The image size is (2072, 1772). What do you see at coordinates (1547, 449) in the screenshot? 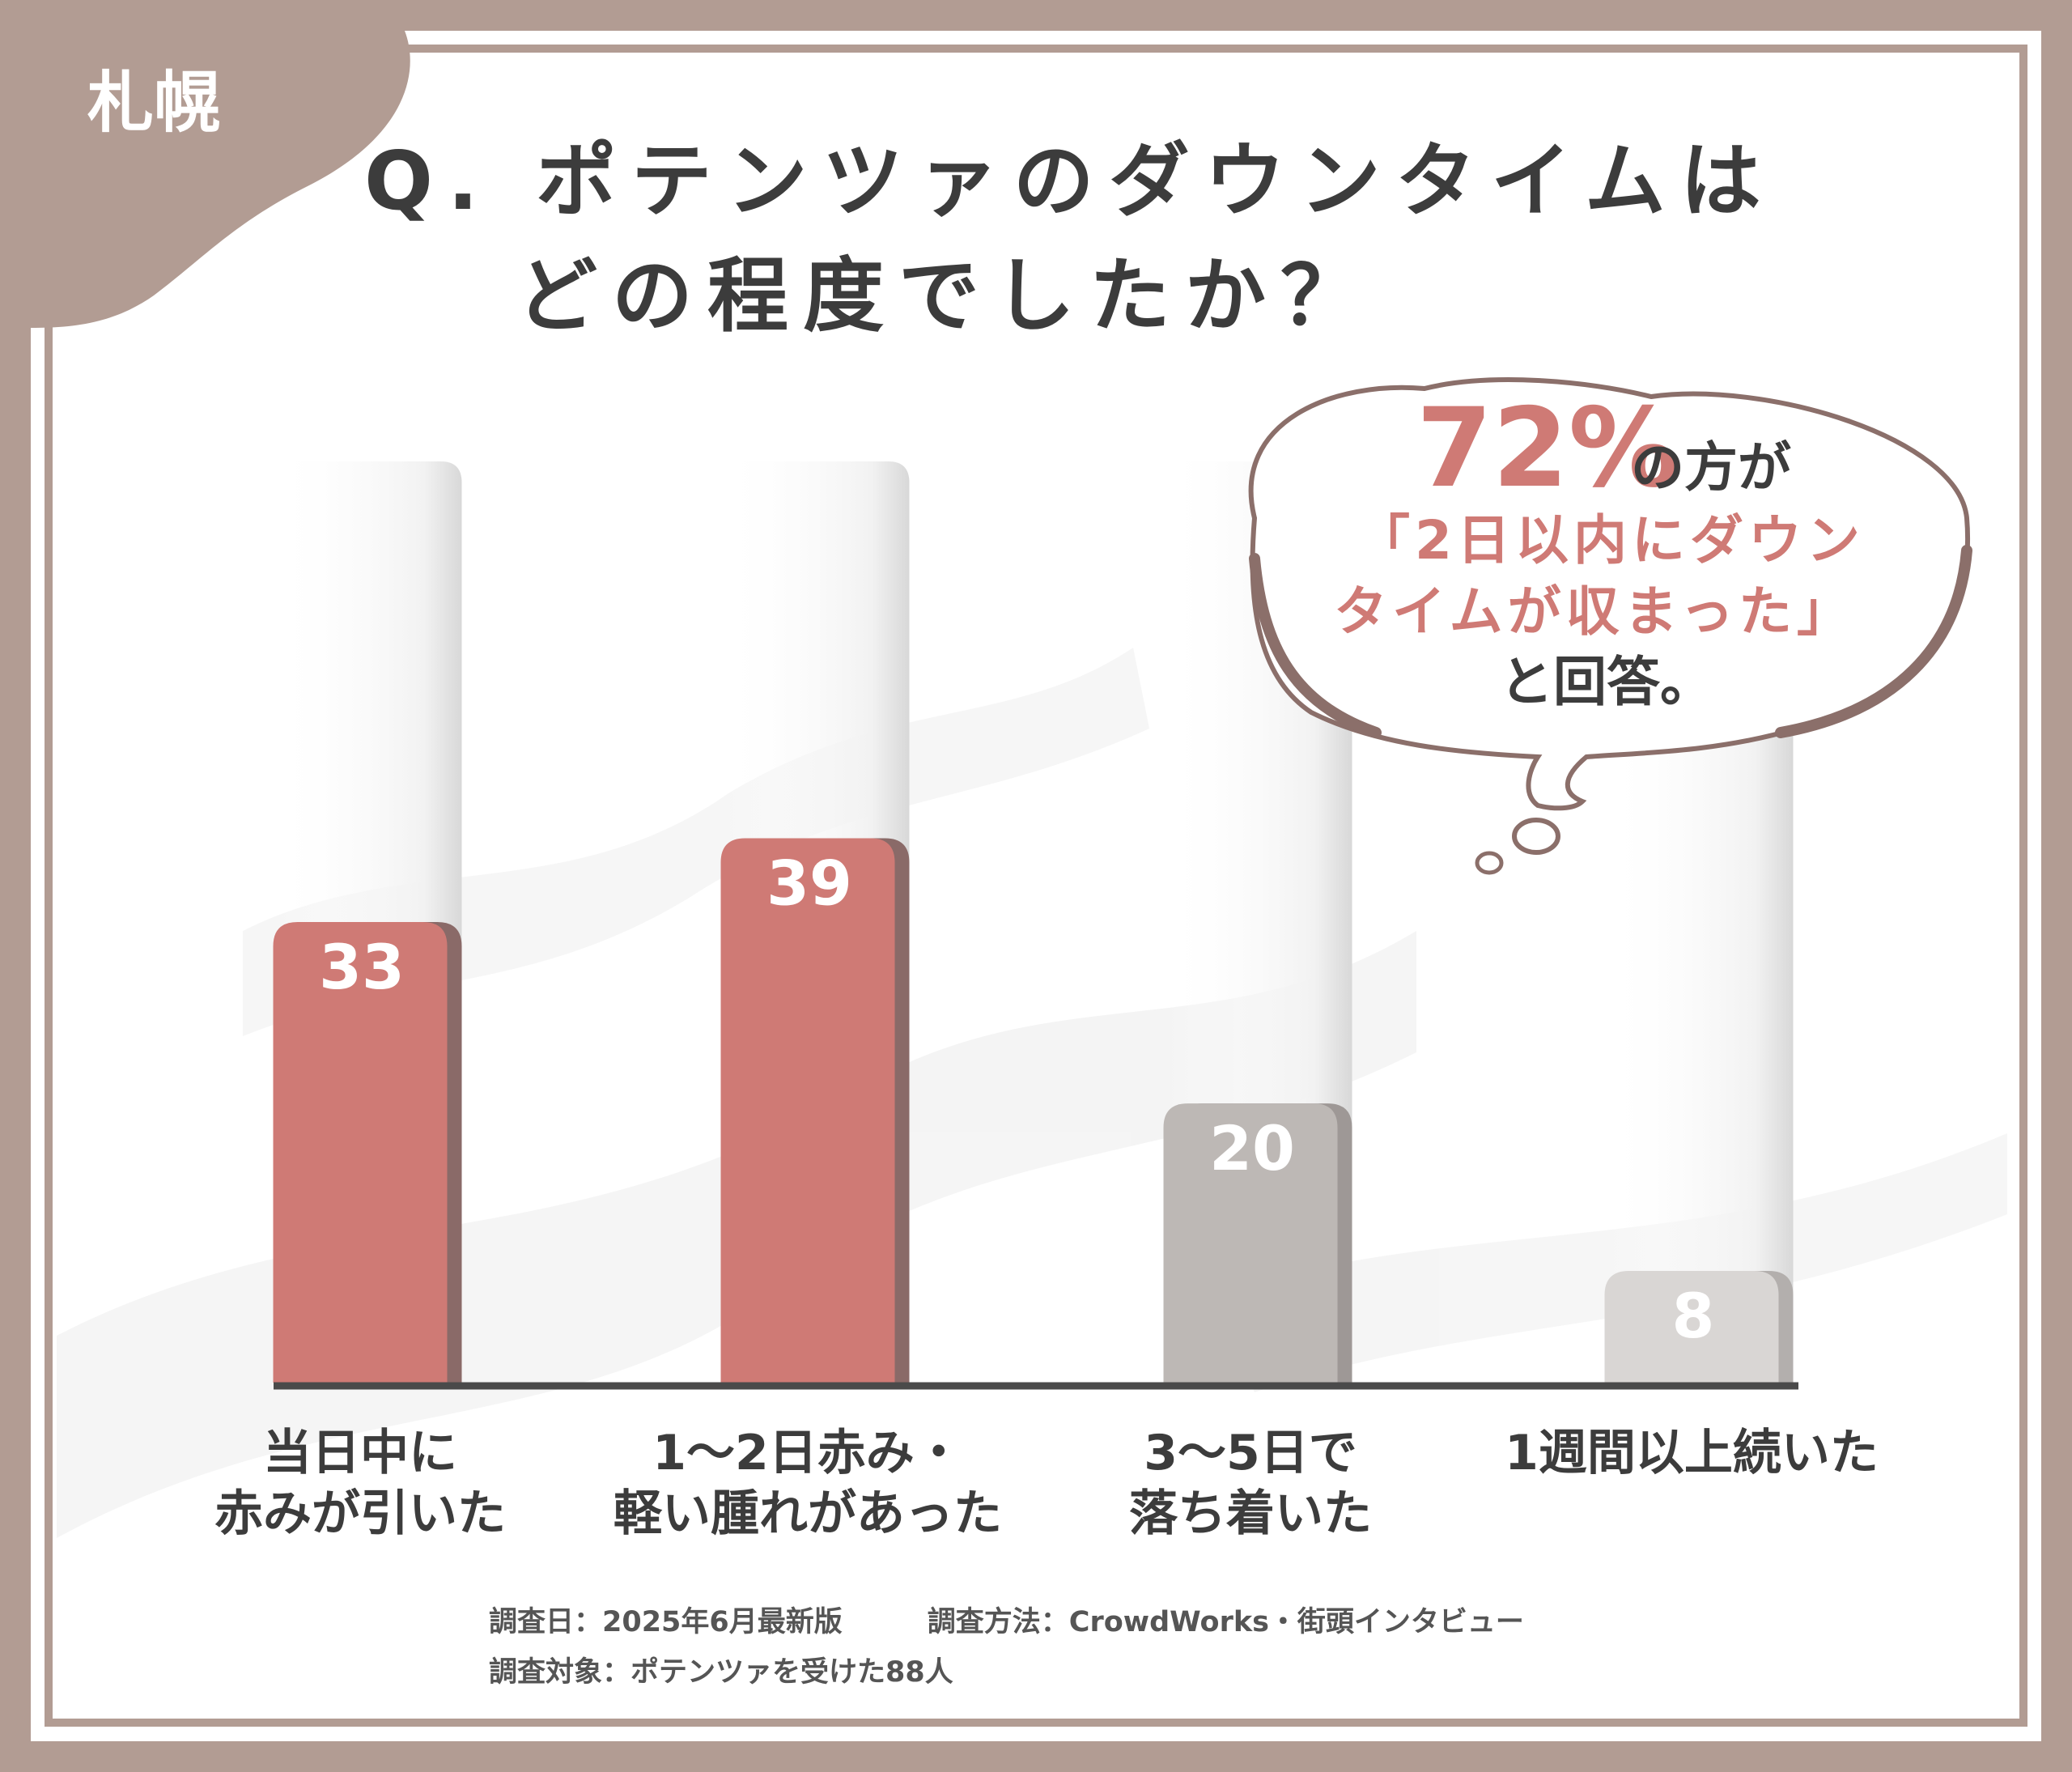
I see `callout-percent: 72%` at bounding box center [1547, 449].